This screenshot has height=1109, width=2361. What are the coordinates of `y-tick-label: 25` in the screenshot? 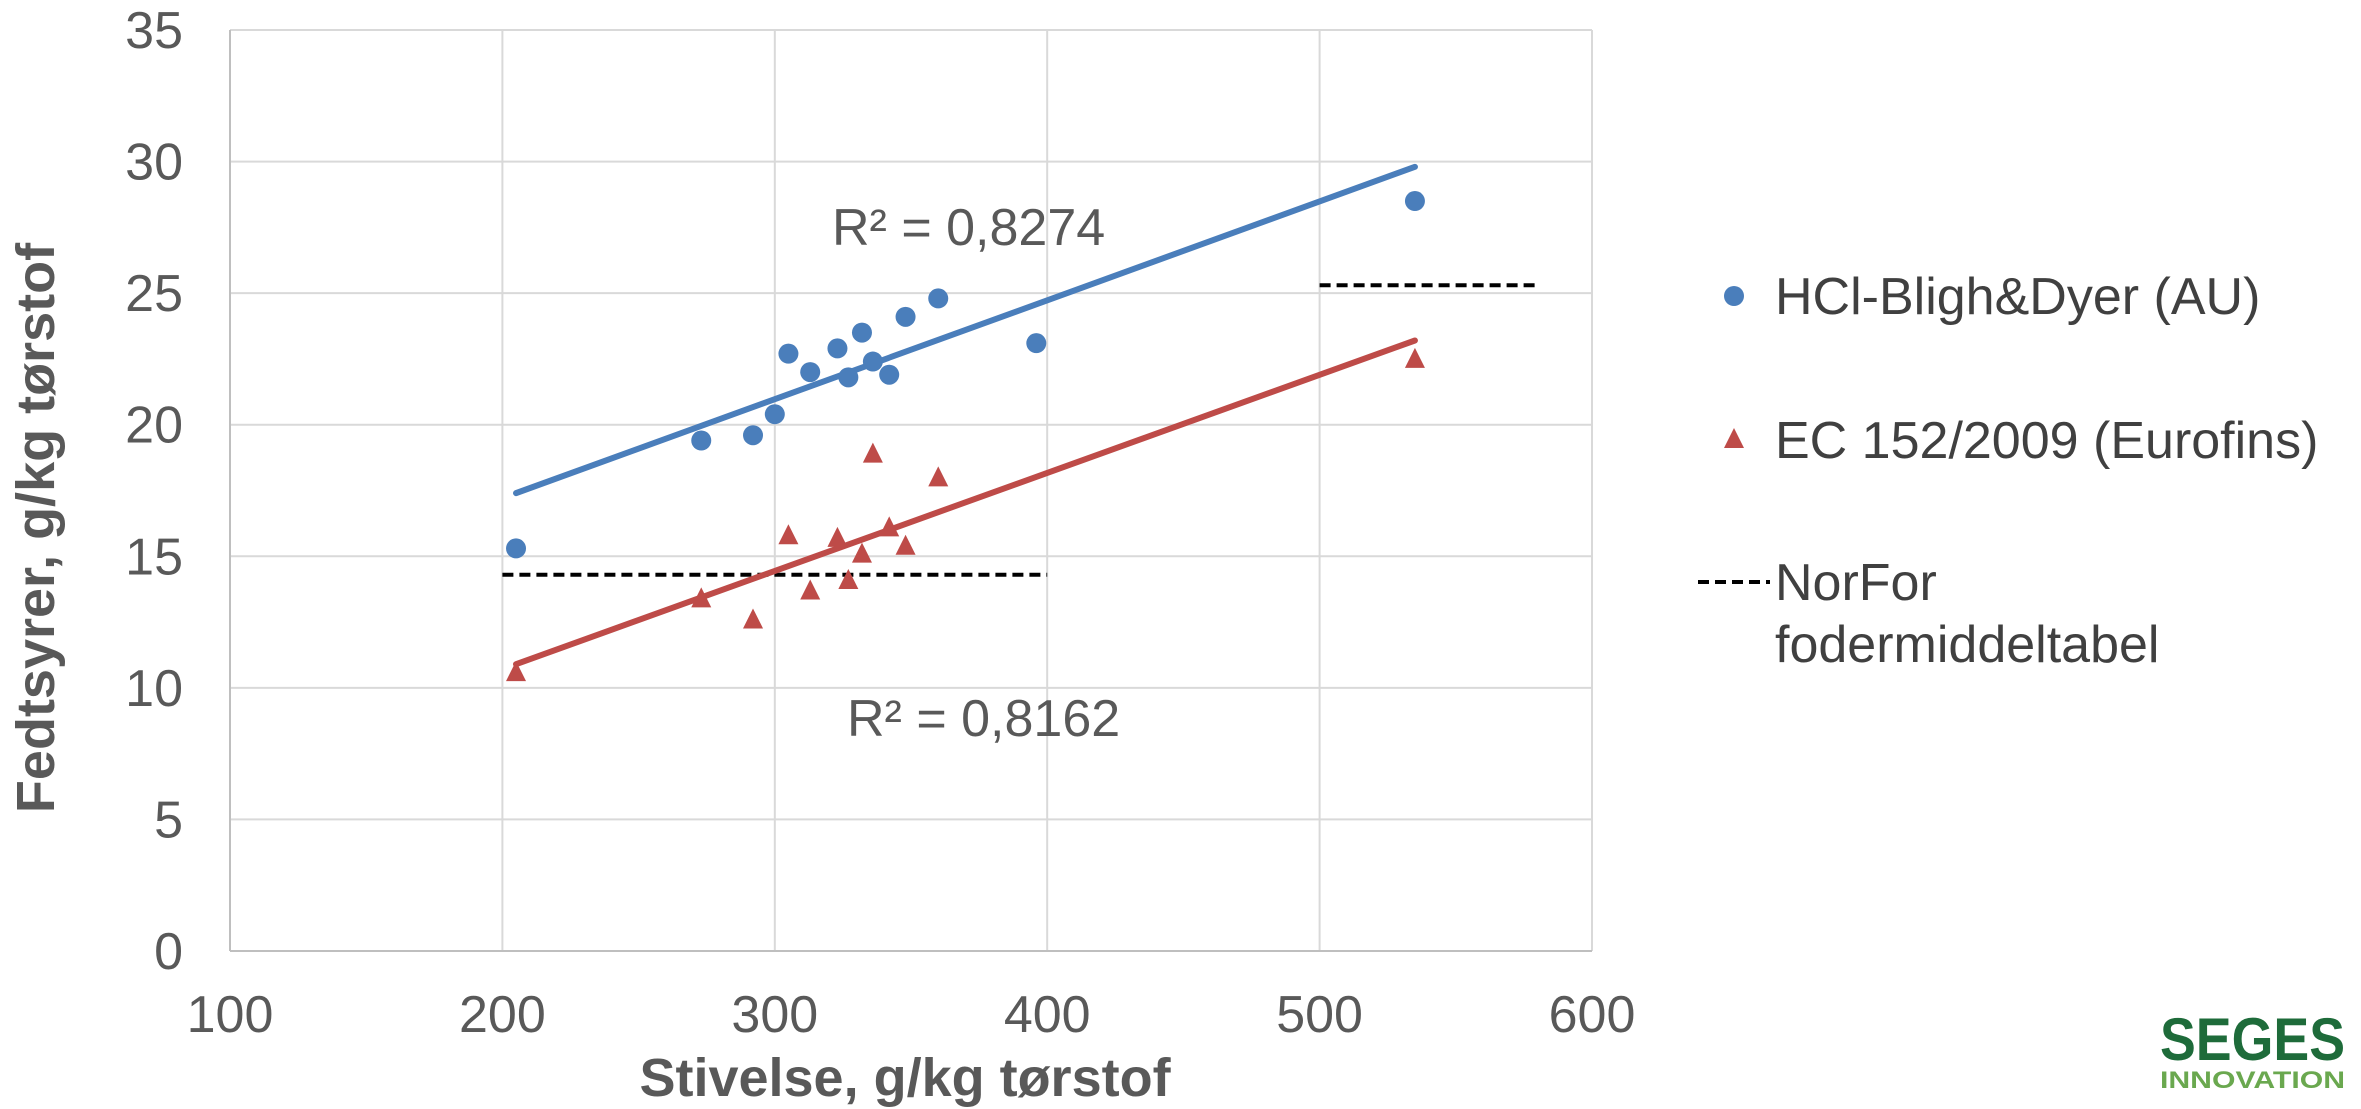 It's located at (154, 294).